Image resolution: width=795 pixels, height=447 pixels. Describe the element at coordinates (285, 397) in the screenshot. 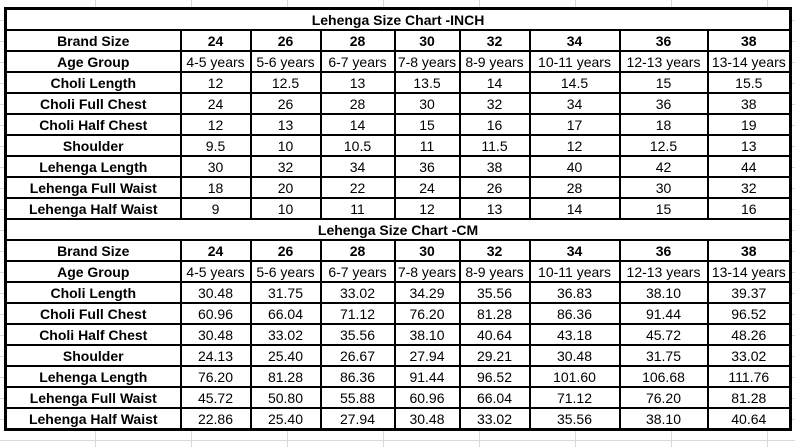

I see `value-cell: 50.80` at that location.